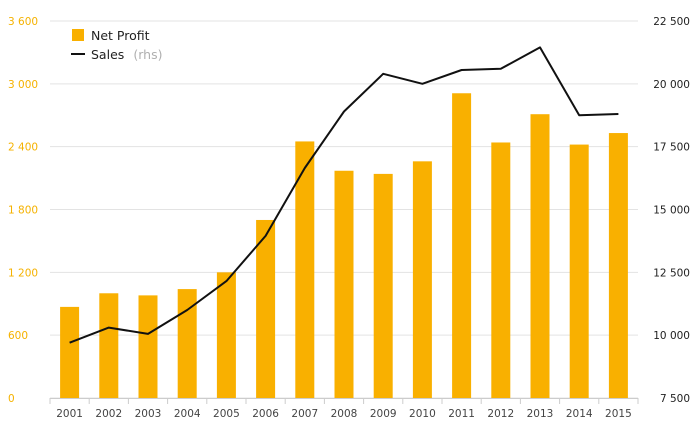  Describe the element at coordinates (344, 414) in the screenshot. I see `x-axis-tick-label: 2008` at that location.